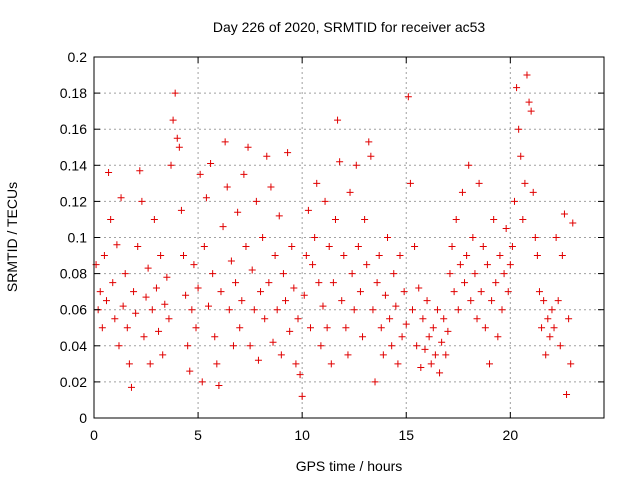 This screenshot has width=640, height=480. What do you see at coordinates (83, 418) in the screenshot?
I see `y-tick-label: 0` at bounding box center [83, 418].